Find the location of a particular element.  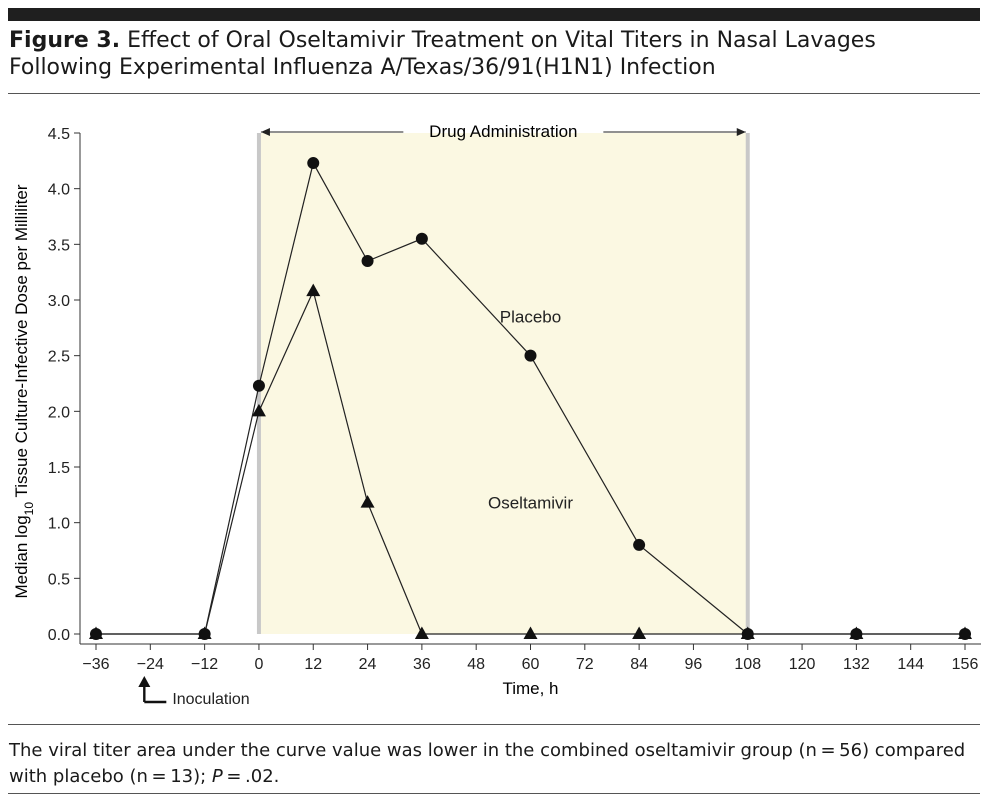

x-tick-label: 132 is located at coordinates (856, 664).